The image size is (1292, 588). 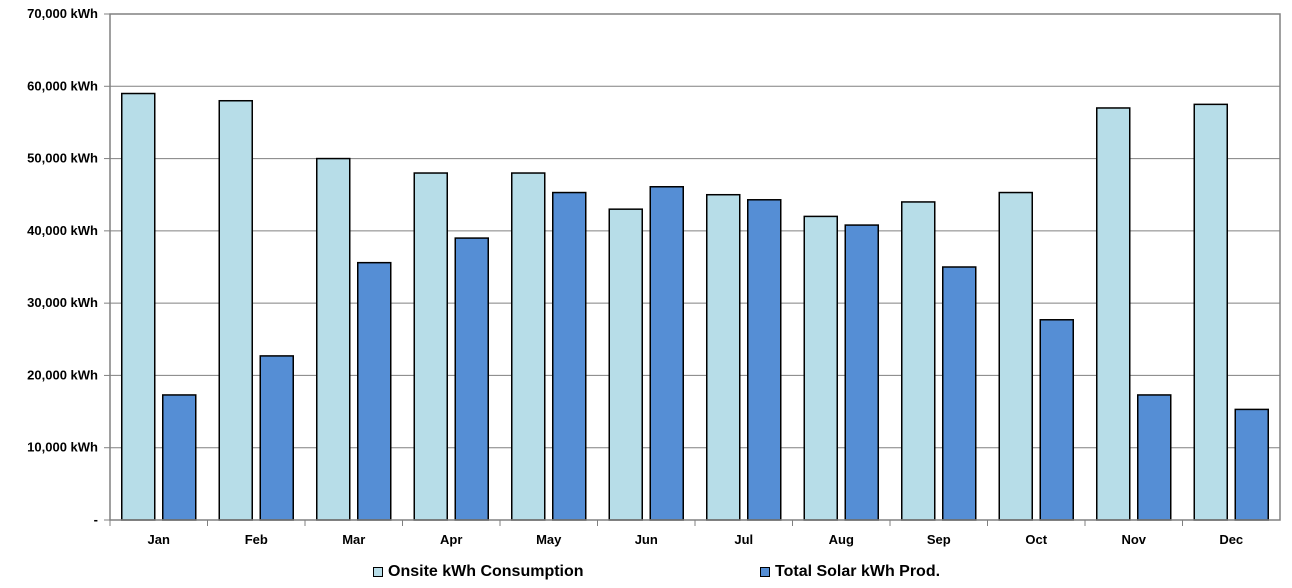 I want to click on x-tick-label: Mar, so click(x=353, y=539).